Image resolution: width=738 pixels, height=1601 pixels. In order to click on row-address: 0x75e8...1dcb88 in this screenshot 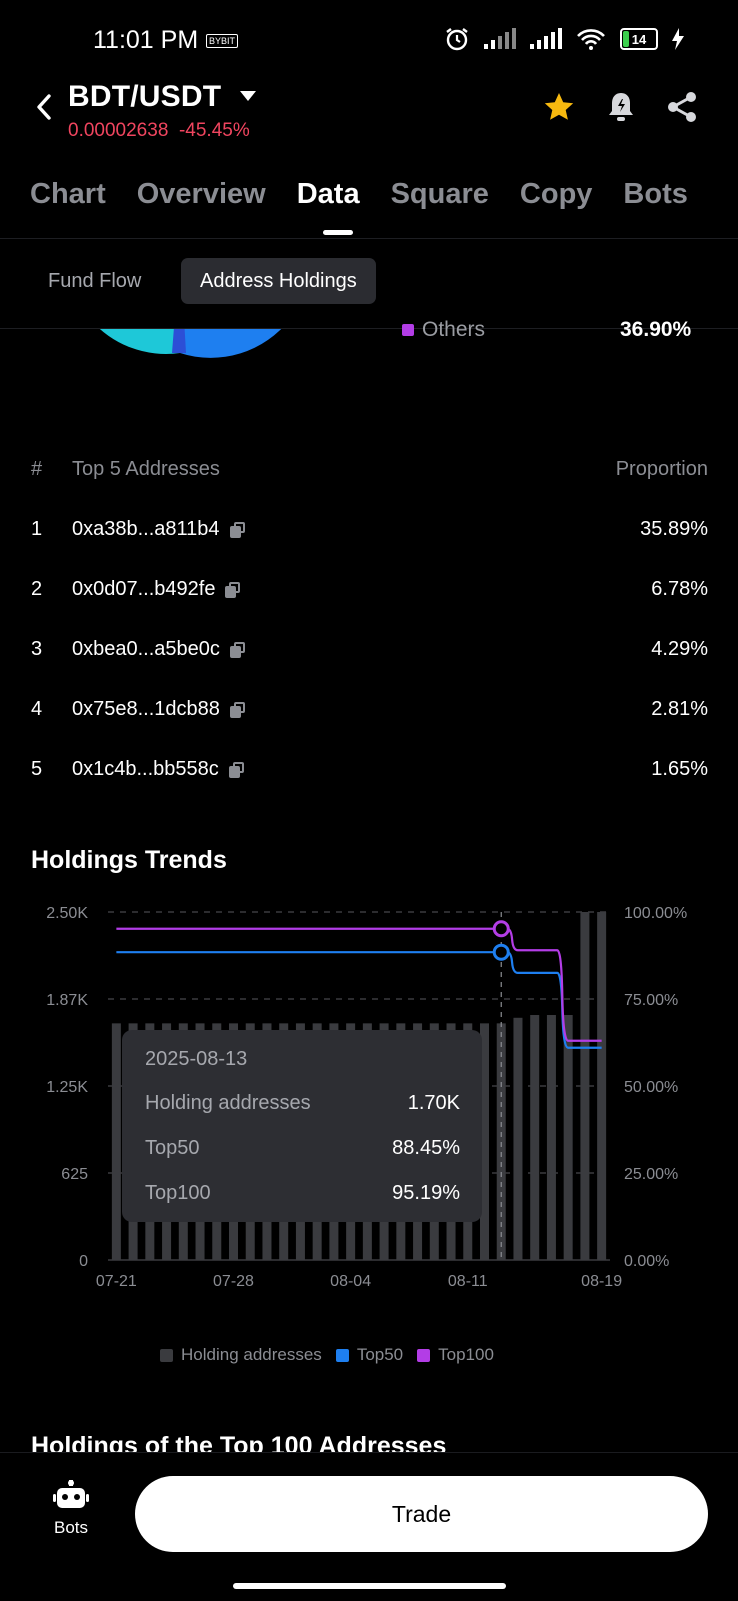, I will do `click(159, 709)`.